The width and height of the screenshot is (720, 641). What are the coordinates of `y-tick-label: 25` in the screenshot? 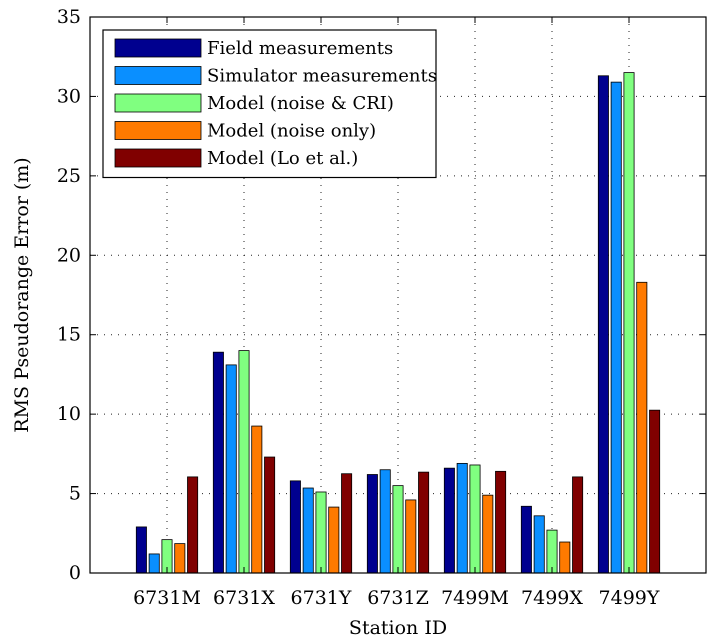 It's located at (69, 176).